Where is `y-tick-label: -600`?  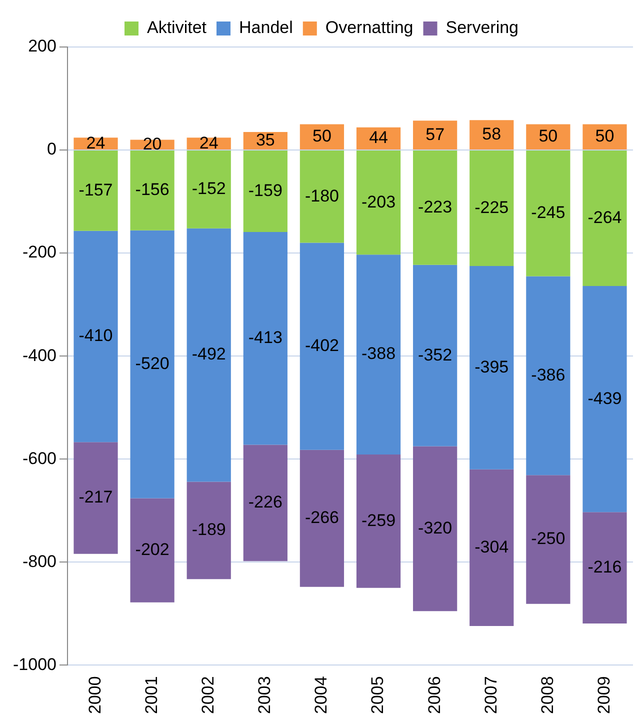 y-tick-label: -600 is located at coordinates (39, 458).